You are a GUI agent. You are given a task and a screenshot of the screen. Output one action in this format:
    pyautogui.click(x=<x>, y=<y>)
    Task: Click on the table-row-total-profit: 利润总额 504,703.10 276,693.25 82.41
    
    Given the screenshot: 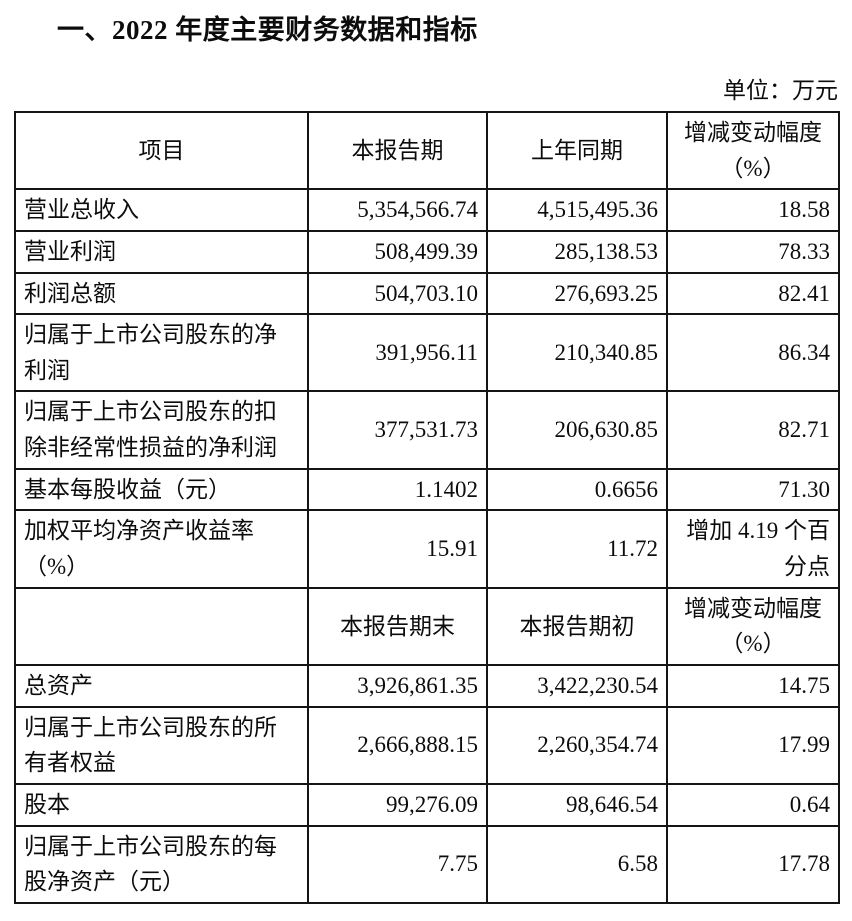 What is the action you would take?
    pyautogui.click(x=427, y=293)
    